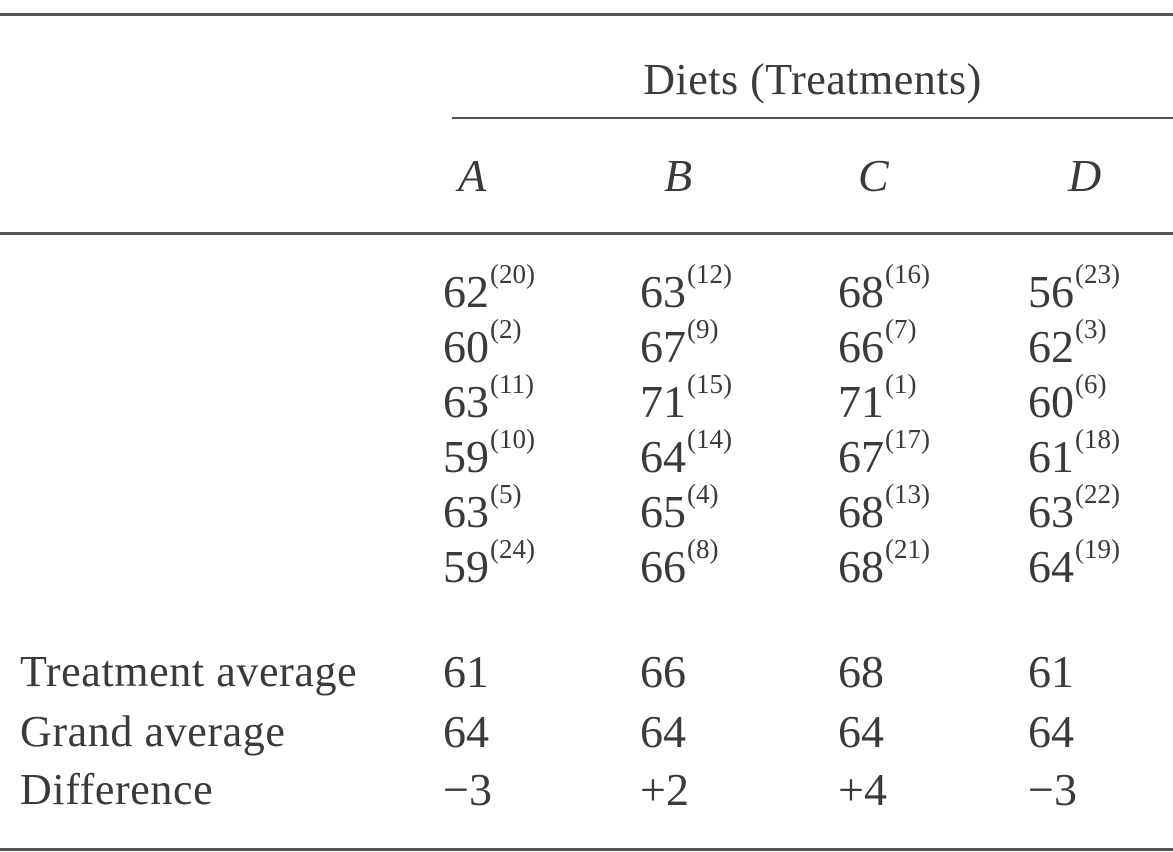 The width and height of the screenshot is (1173, 852). I want to click on observation-a-4: 59(10), so click(489, 453).